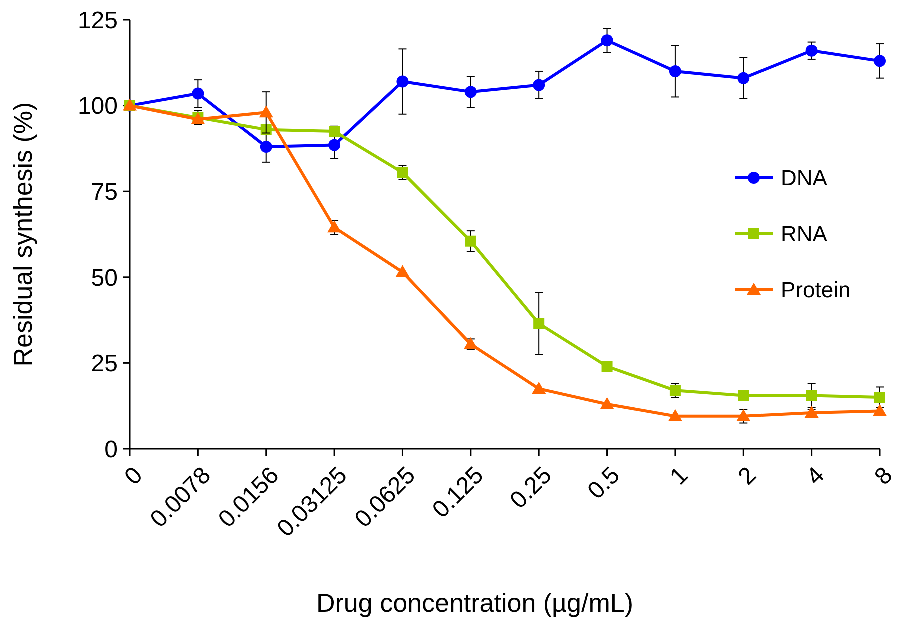  What do you see at coordinates (104, 364) in the screenshot?
I see `y-tick-label: 25` at bounding box center [104, 364].